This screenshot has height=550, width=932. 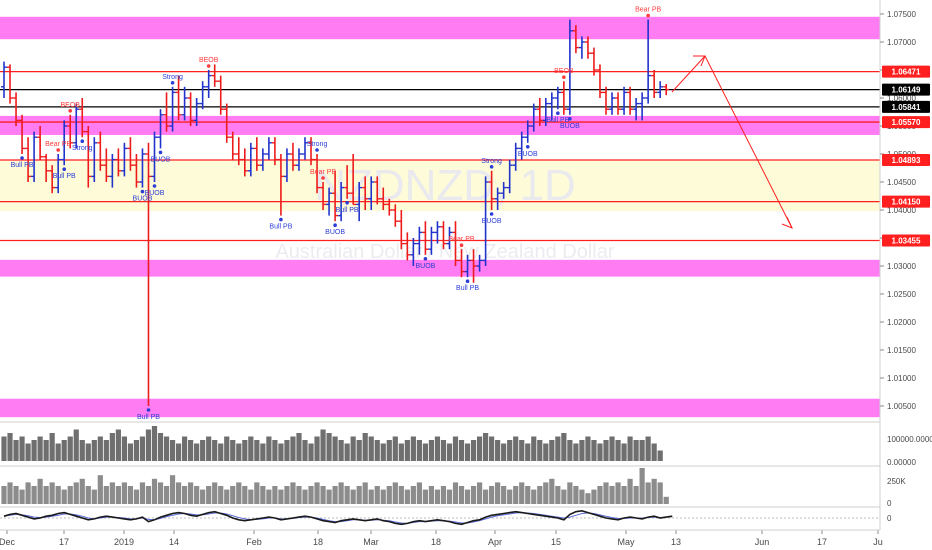 What do you see at coordinates (453, 488) in the screenshot?
I see `volume-pane-2: 250K 0` at bounding box center [453, 488].